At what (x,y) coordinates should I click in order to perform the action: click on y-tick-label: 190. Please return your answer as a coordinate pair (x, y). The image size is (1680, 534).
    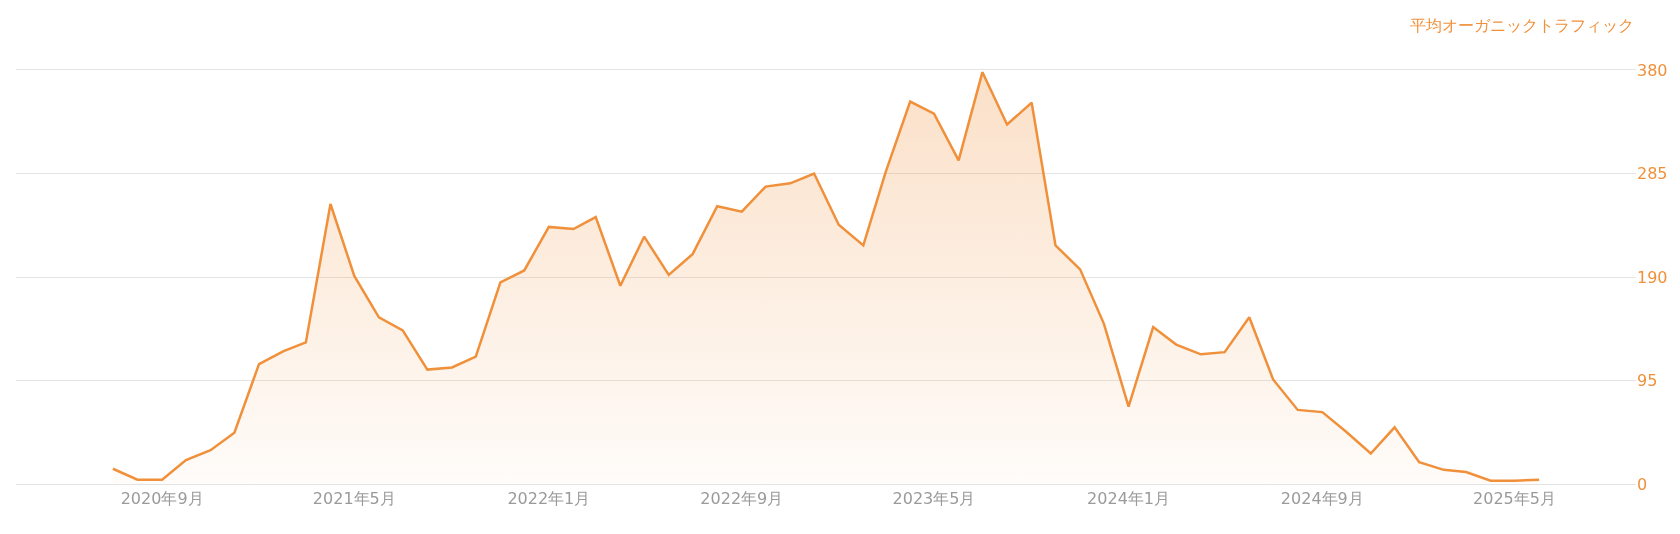
    Looking at the image, I should click on (1652, 277).